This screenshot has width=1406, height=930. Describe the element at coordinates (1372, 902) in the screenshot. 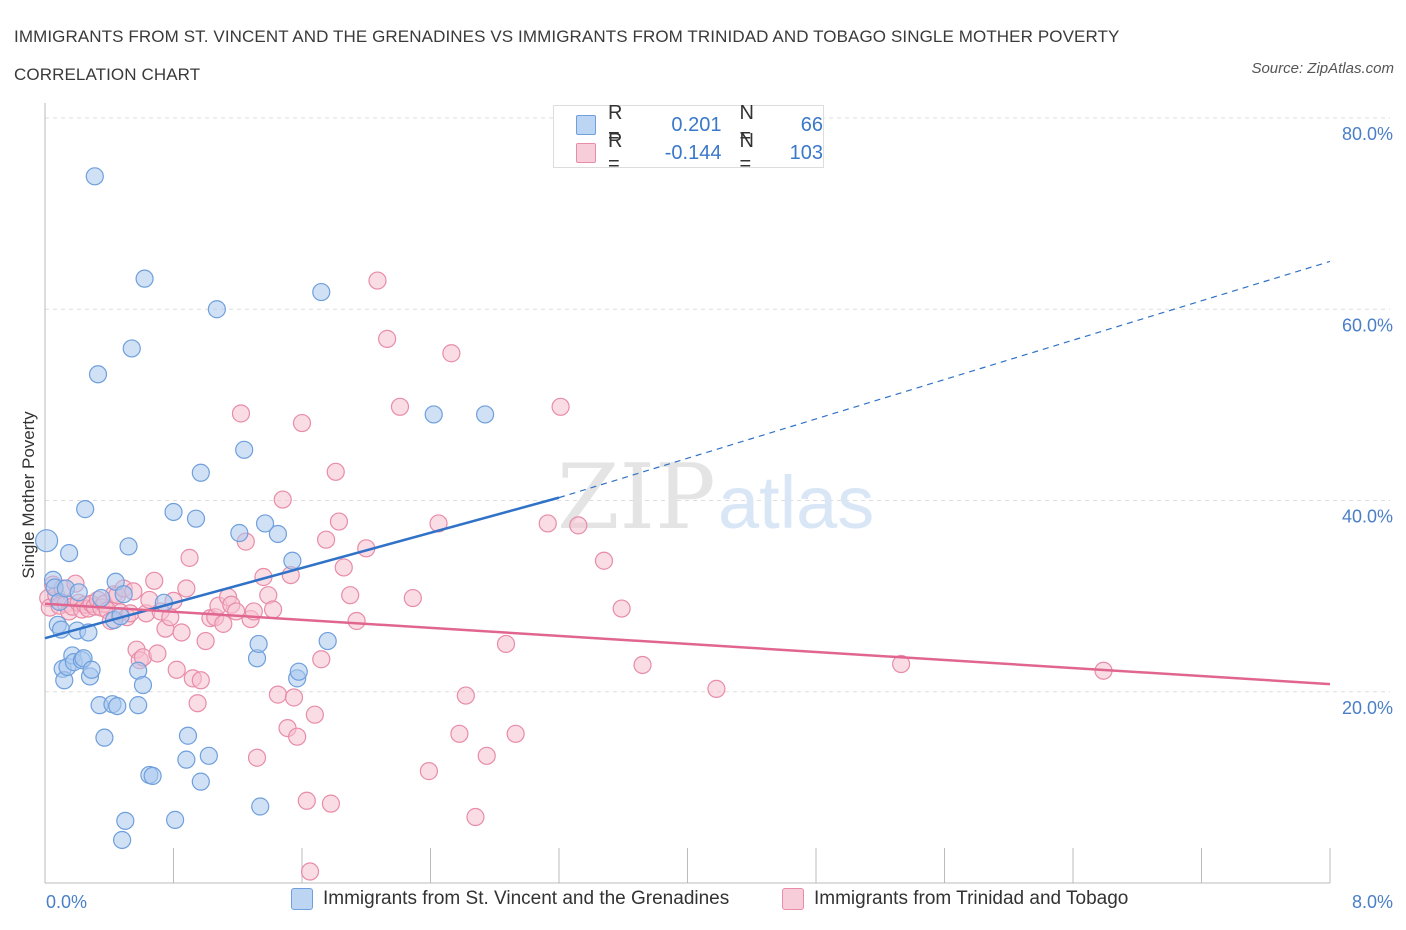

I see `x-tick-label: 8.0%` at that location.